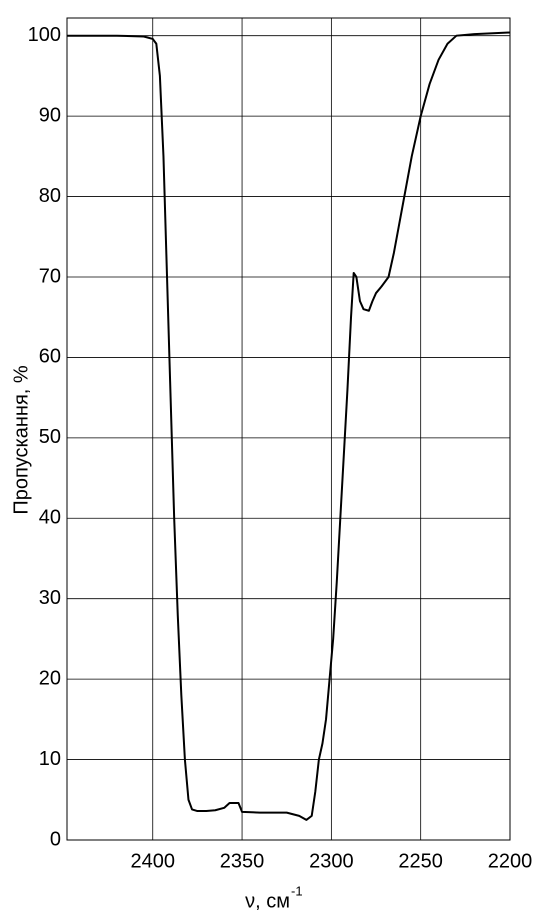 This screenshot has width=542, height=922. I want to click on y-tick-label: 80, so click(50, 196).